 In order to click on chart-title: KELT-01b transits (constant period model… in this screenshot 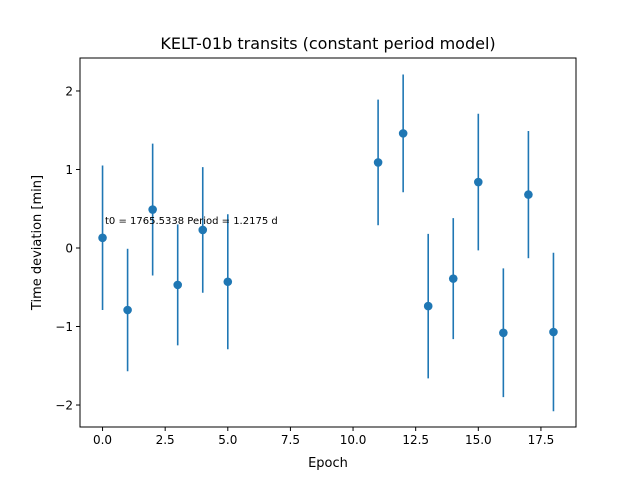, I will do `click(327, 43)`.